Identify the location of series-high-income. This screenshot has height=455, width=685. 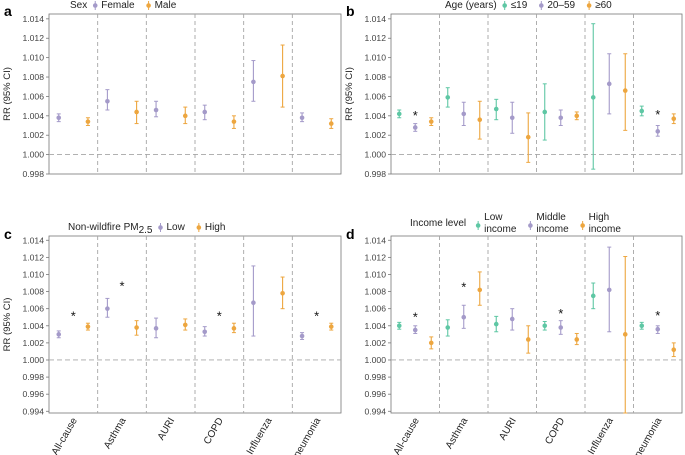
(552, 335).